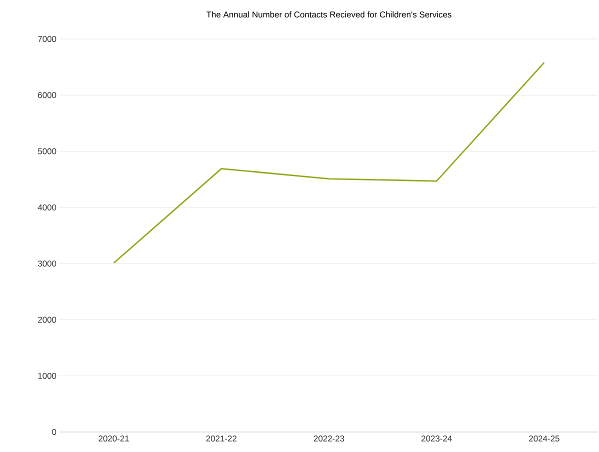 The width and height of the screenshot is (599, 452). What do you see at coordinates (47, 39) in the screenshot?
I see `y-tick-label: 7000` at bounding box center [47, 39].